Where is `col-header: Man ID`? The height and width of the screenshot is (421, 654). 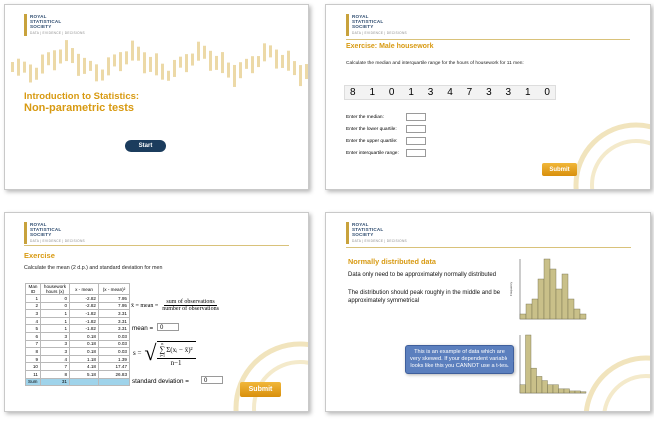
col-header: Man ID is located at coordinates (33, 289).